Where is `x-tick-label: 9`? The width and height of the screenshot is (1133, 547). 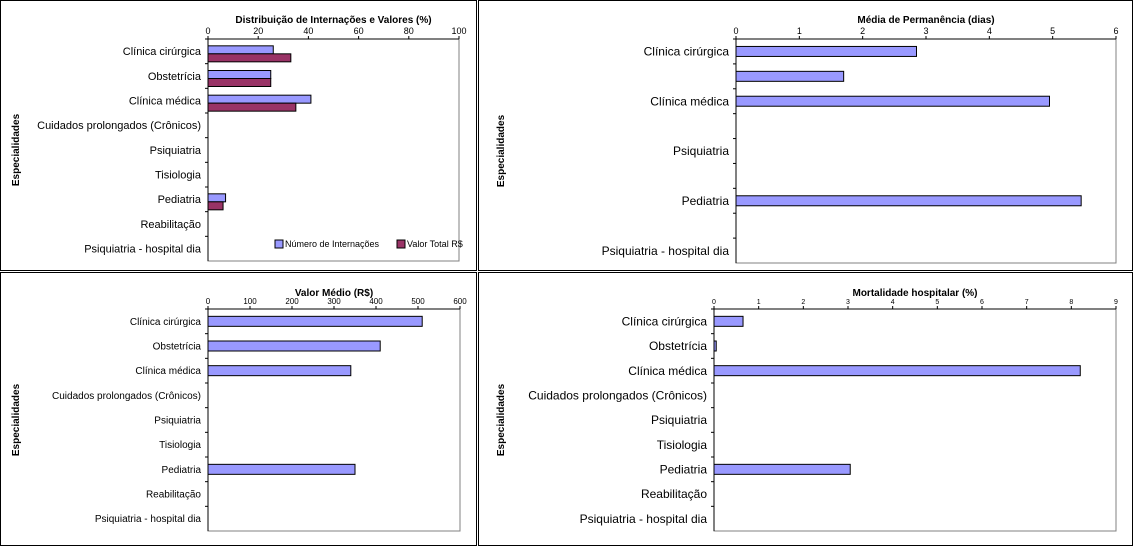 x-tick-label: 9 is located at coordinates (1116, 302).